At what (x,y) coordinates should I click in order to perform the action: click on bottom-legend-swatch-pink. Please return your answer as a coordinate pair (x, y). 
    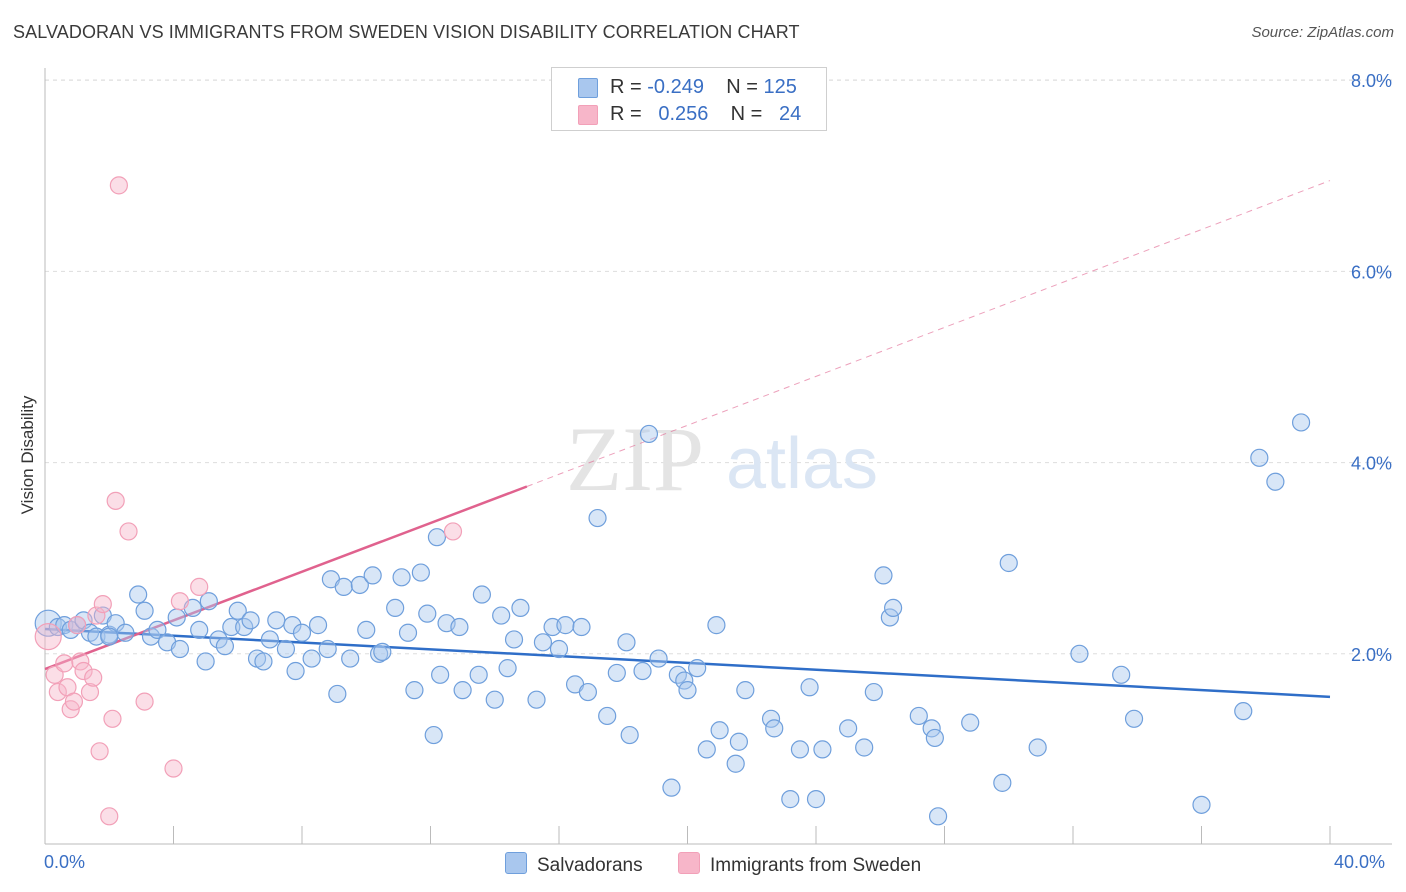
    Looking at the image, I should click on (689, 863).